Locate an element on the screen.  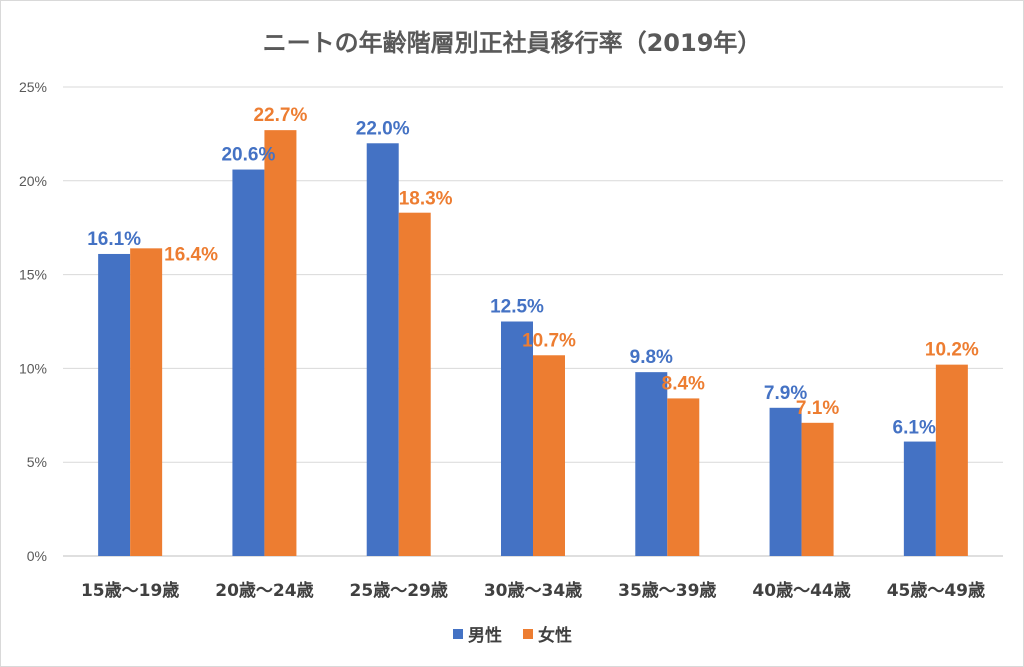
data-label: 20.6% is located at coordinates (248, 155).